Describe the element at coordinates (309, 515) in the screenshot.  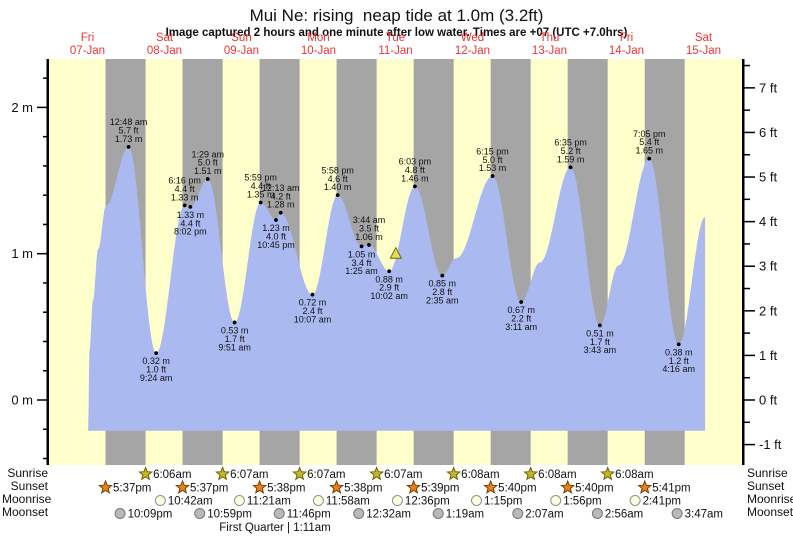
I see `astro-time-label: 11:46pm` at that location.